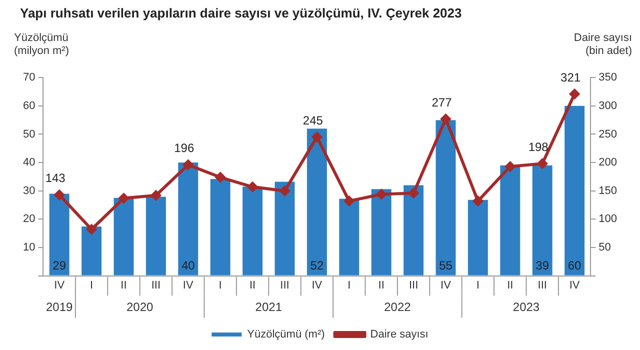  What do you see at coordinates (313, 120) in the screenshot?
I see `data-label: 245` at bounding box center [313, 120].